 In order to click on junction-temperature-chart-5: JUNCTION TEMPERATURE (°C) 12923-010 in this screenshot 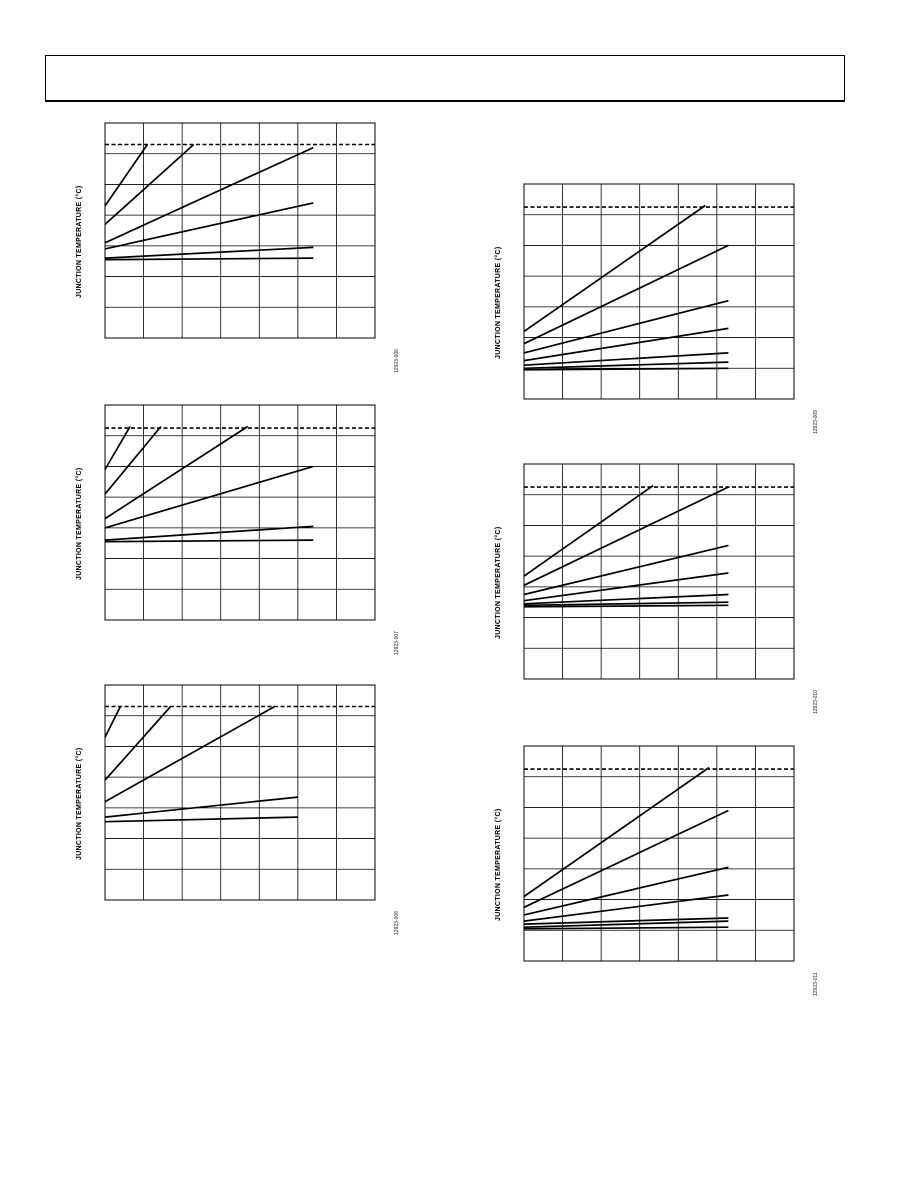, I will do `click(659, 586)`.